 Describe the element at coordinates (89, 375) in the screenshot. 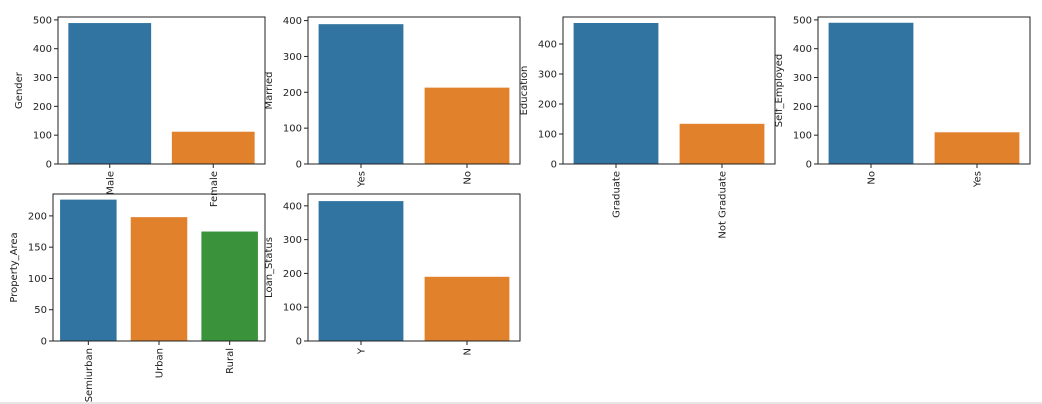

I see `x-tick-label: Semiurban` at that location.